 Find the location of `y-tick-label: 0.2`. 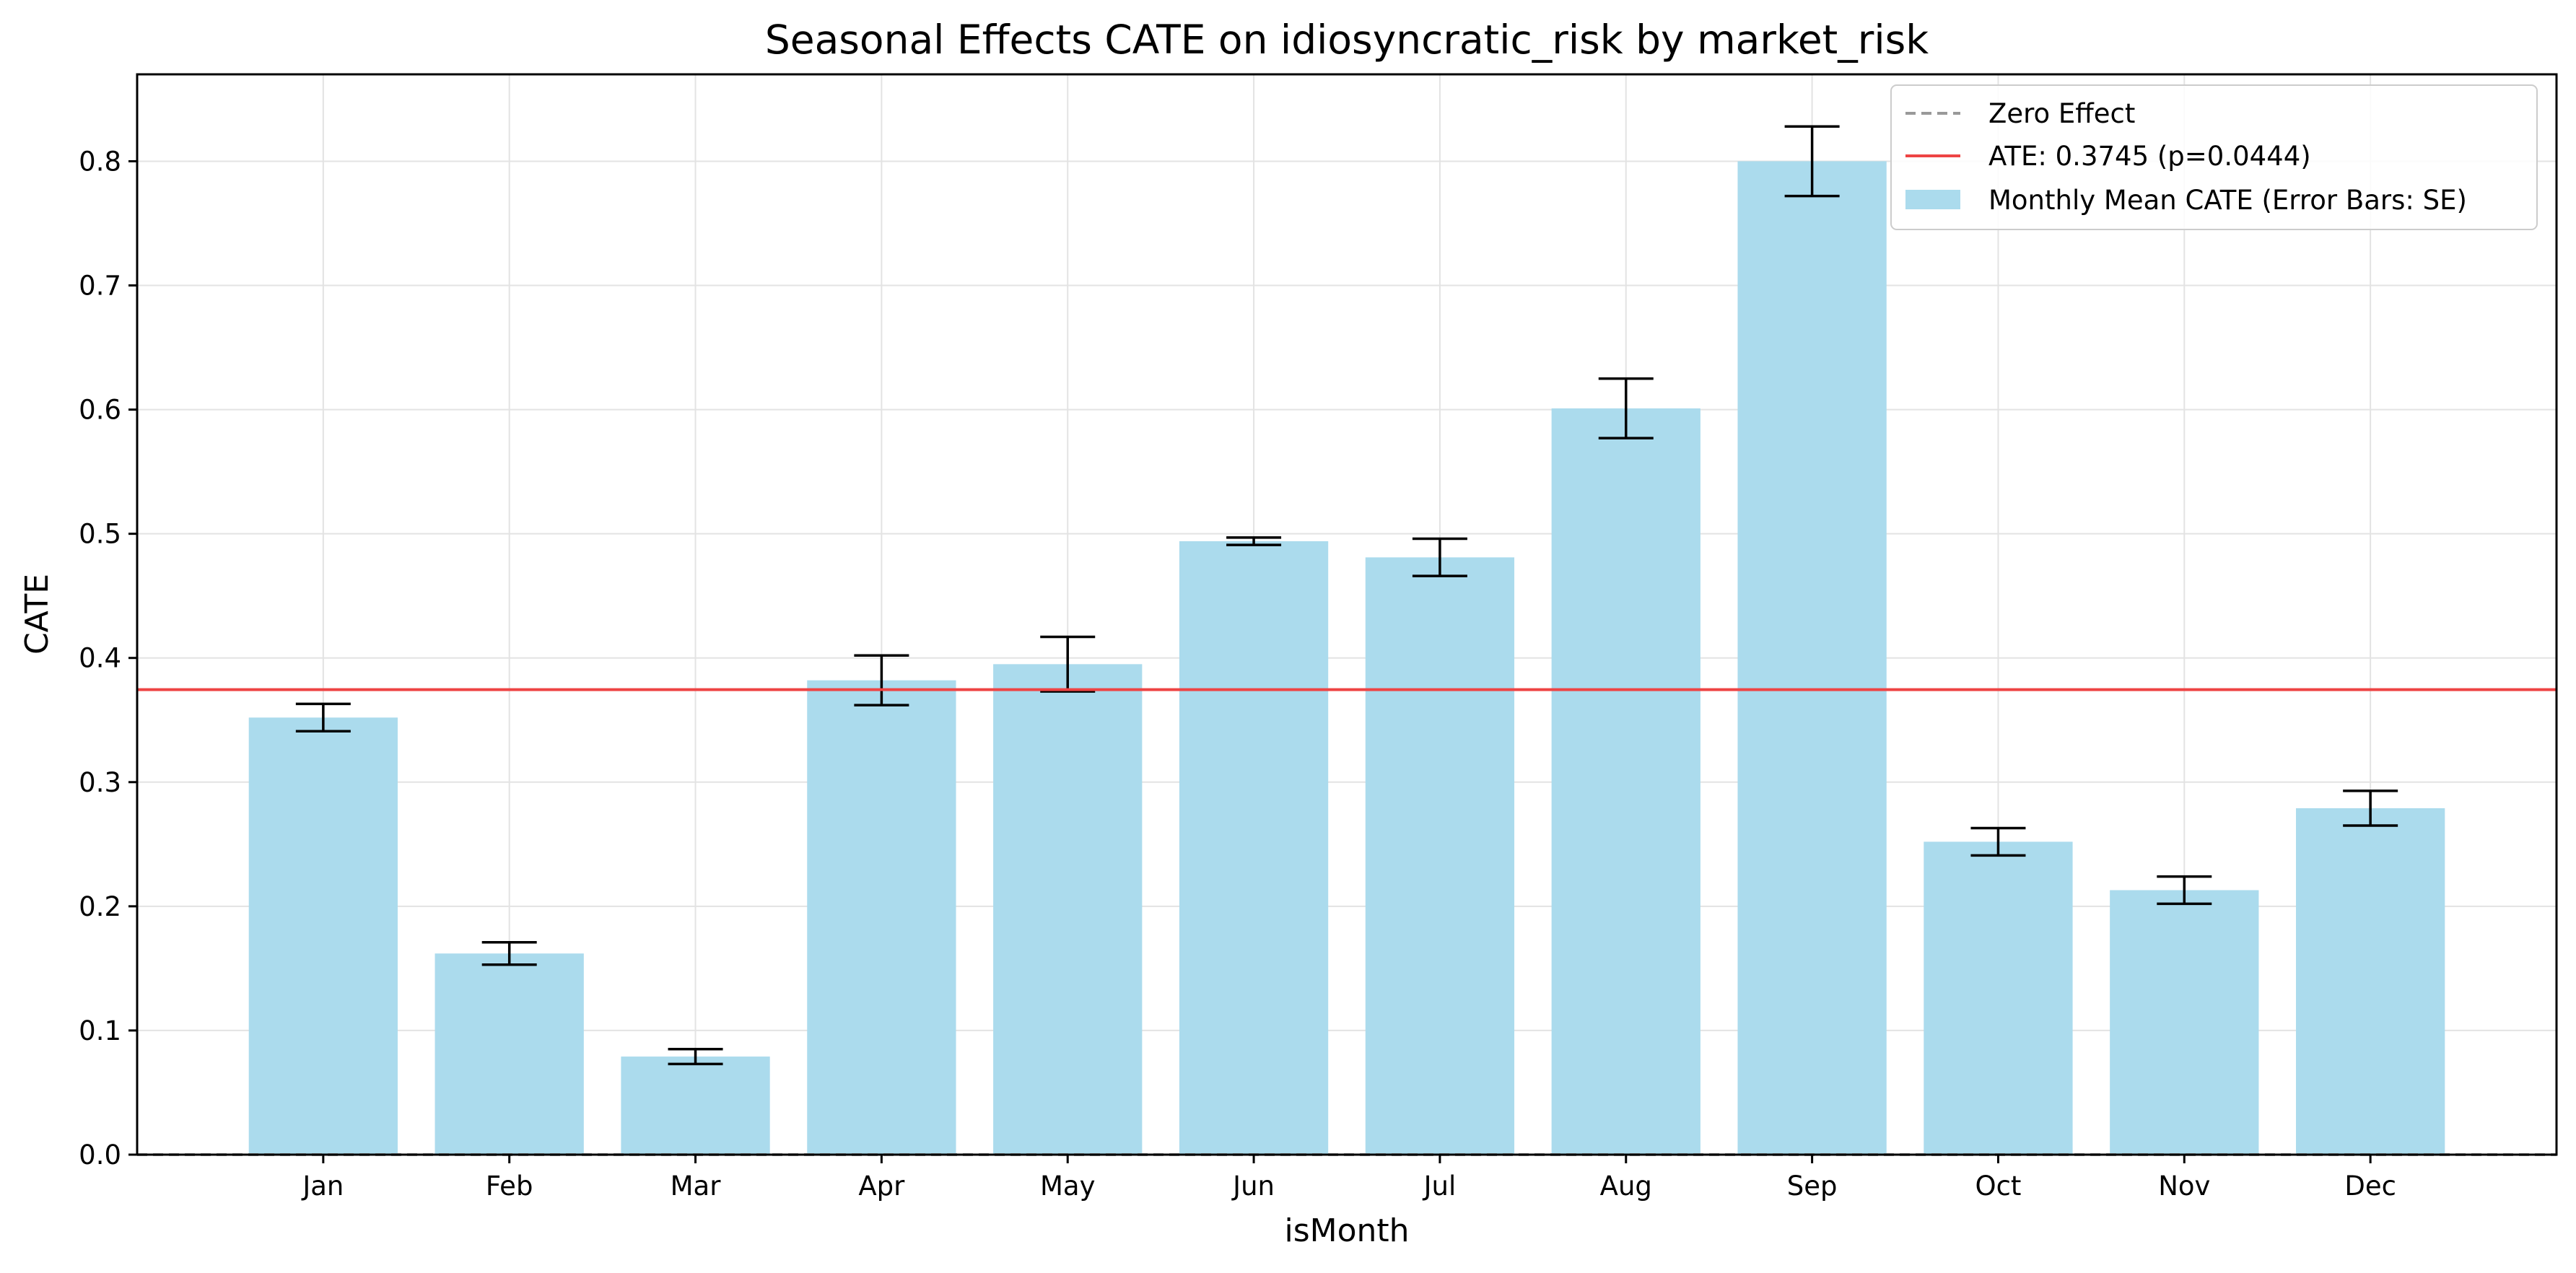

y-tick-label: 0.2 is located at coordinates (100, 906).